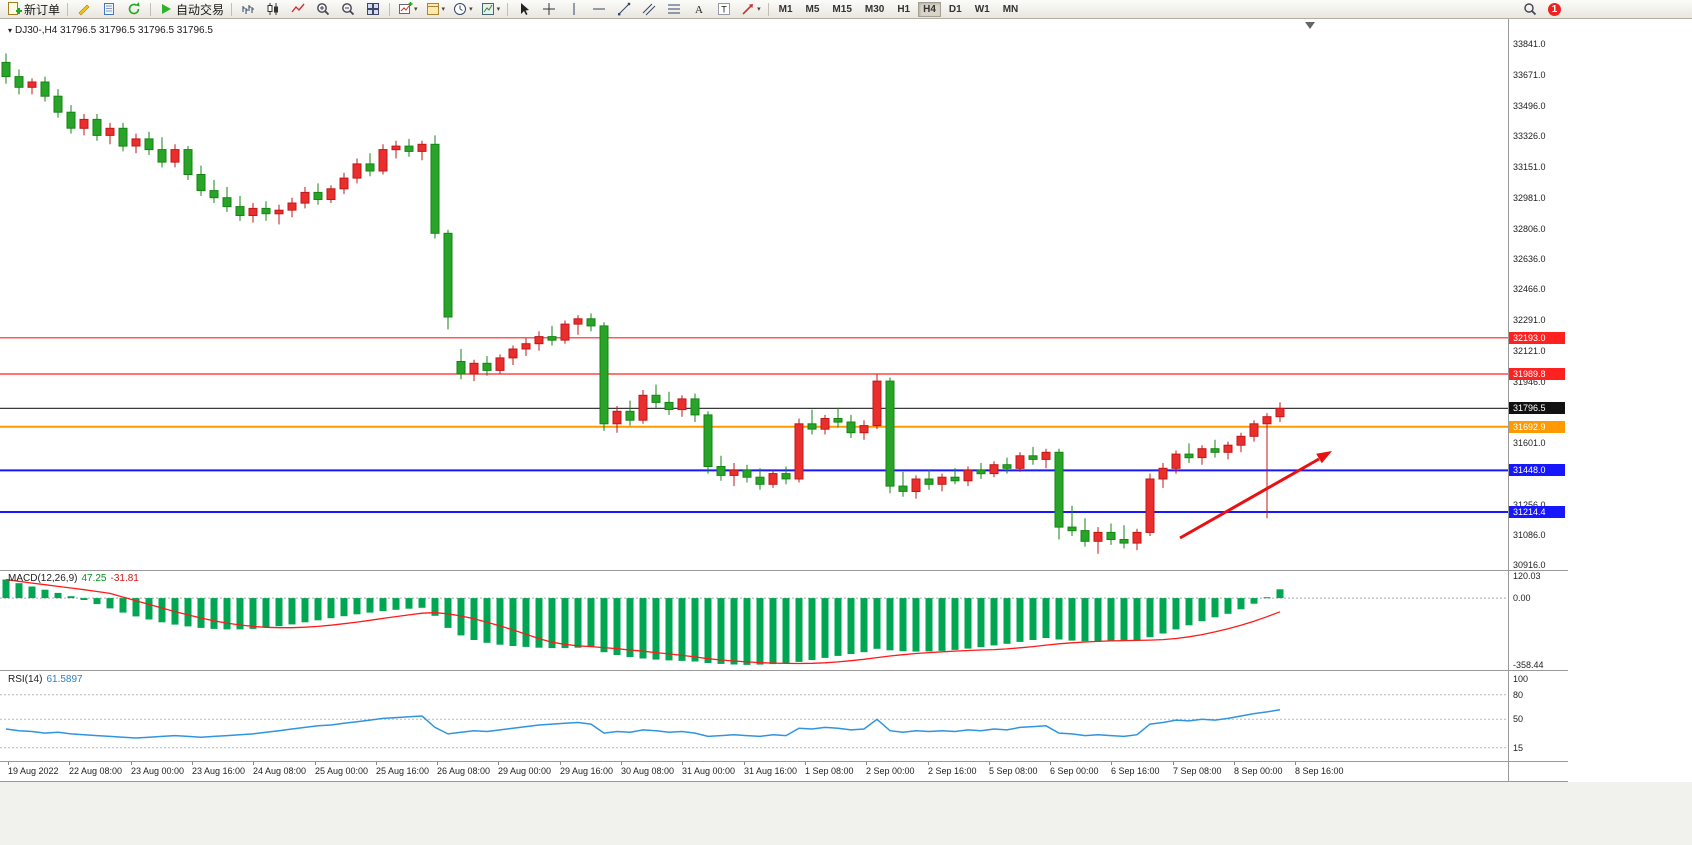 This screenshot has width=1692, height=845. I want to click on price-axis-label: 32981.0, so click(1529, 198).